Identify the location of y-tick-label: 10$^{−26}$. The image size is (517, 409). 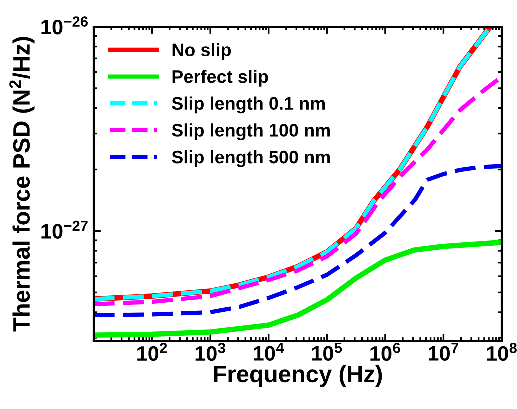
(65, 25).